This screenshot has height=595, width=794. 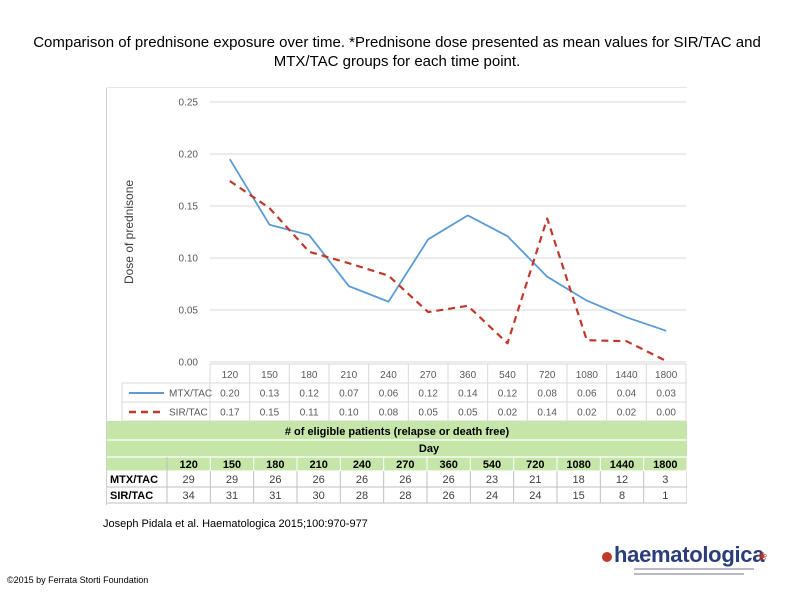 I want to click on eligible-table-day: 180, so click(x=275, y=465).